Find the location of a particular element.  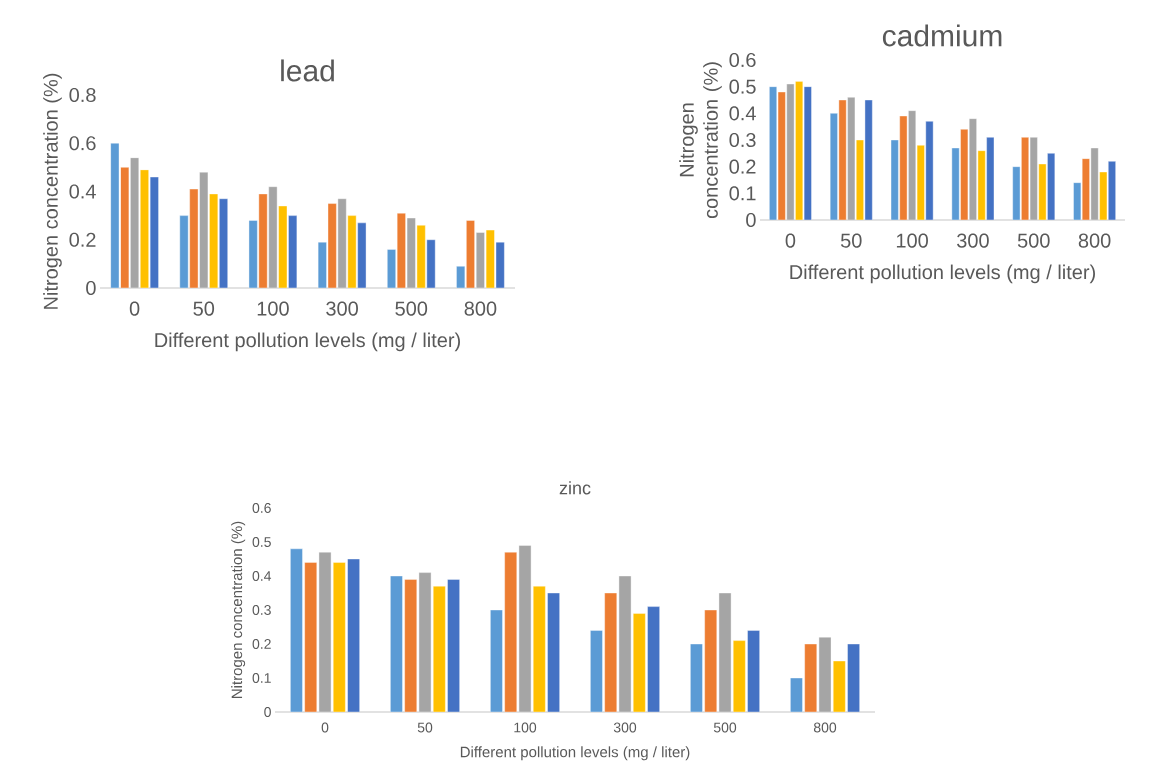

chart-title: lead is located at coordinates (307, 70).